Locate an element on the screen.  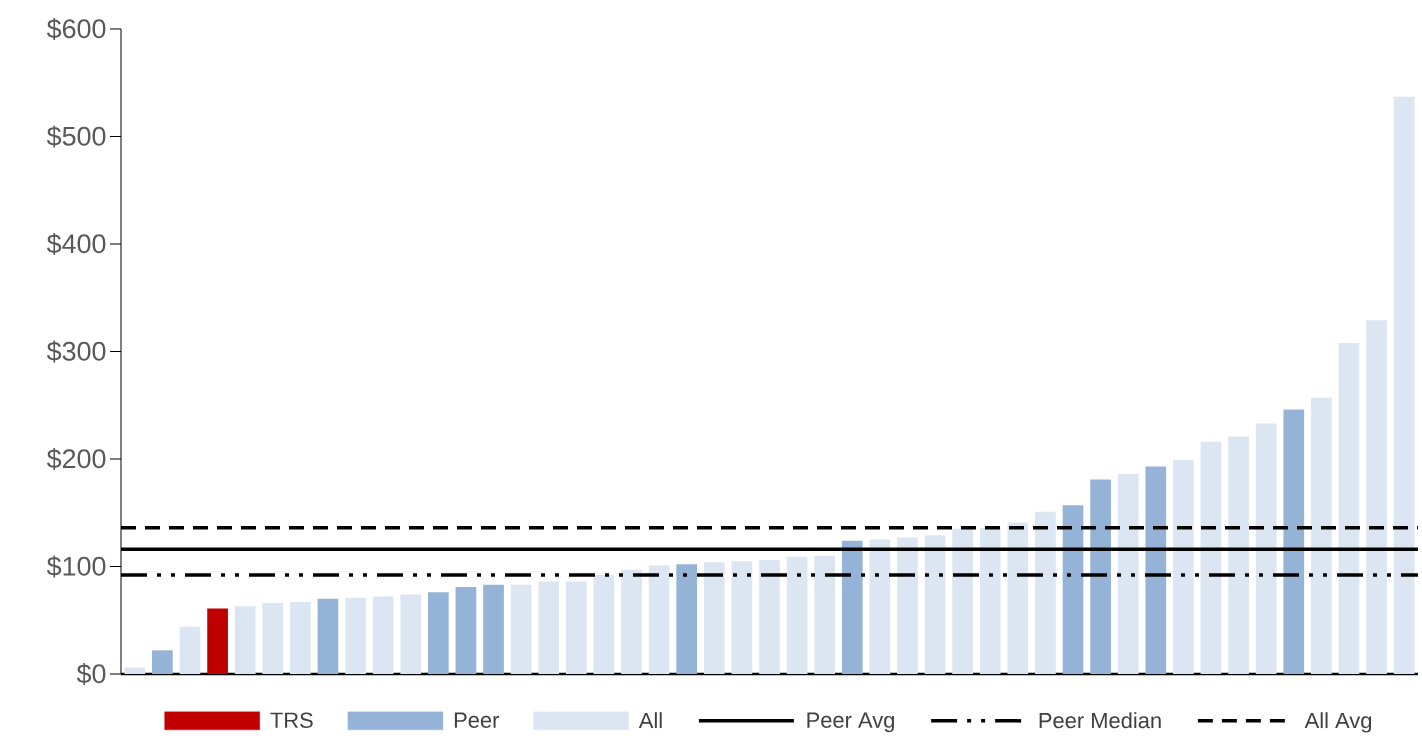
legend-label: Peer is located at coordinates (477, 720).